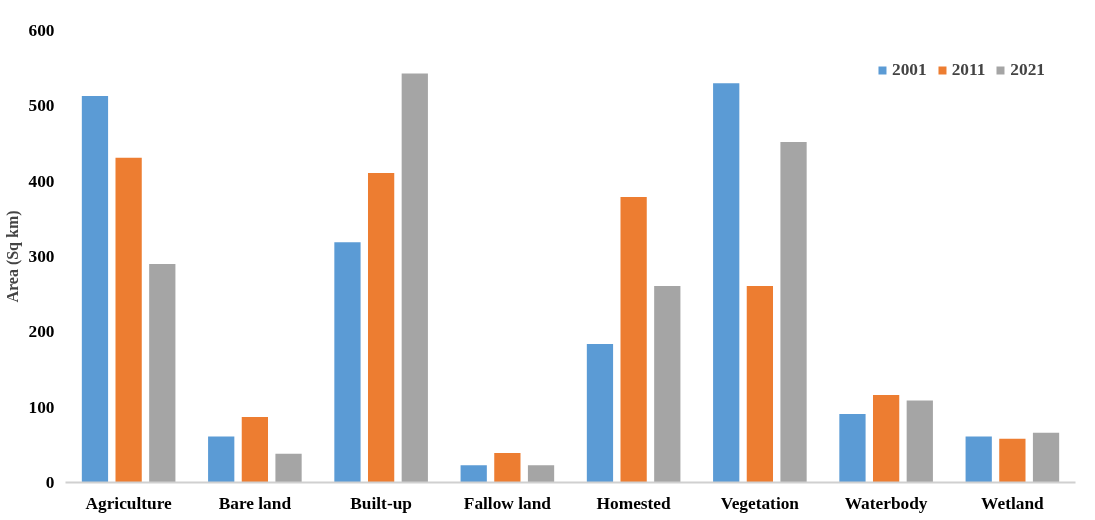 The width and height of the screenshot is (1095, 520). I want to click on x-tick-label: Agriculture, so click(129, 503).